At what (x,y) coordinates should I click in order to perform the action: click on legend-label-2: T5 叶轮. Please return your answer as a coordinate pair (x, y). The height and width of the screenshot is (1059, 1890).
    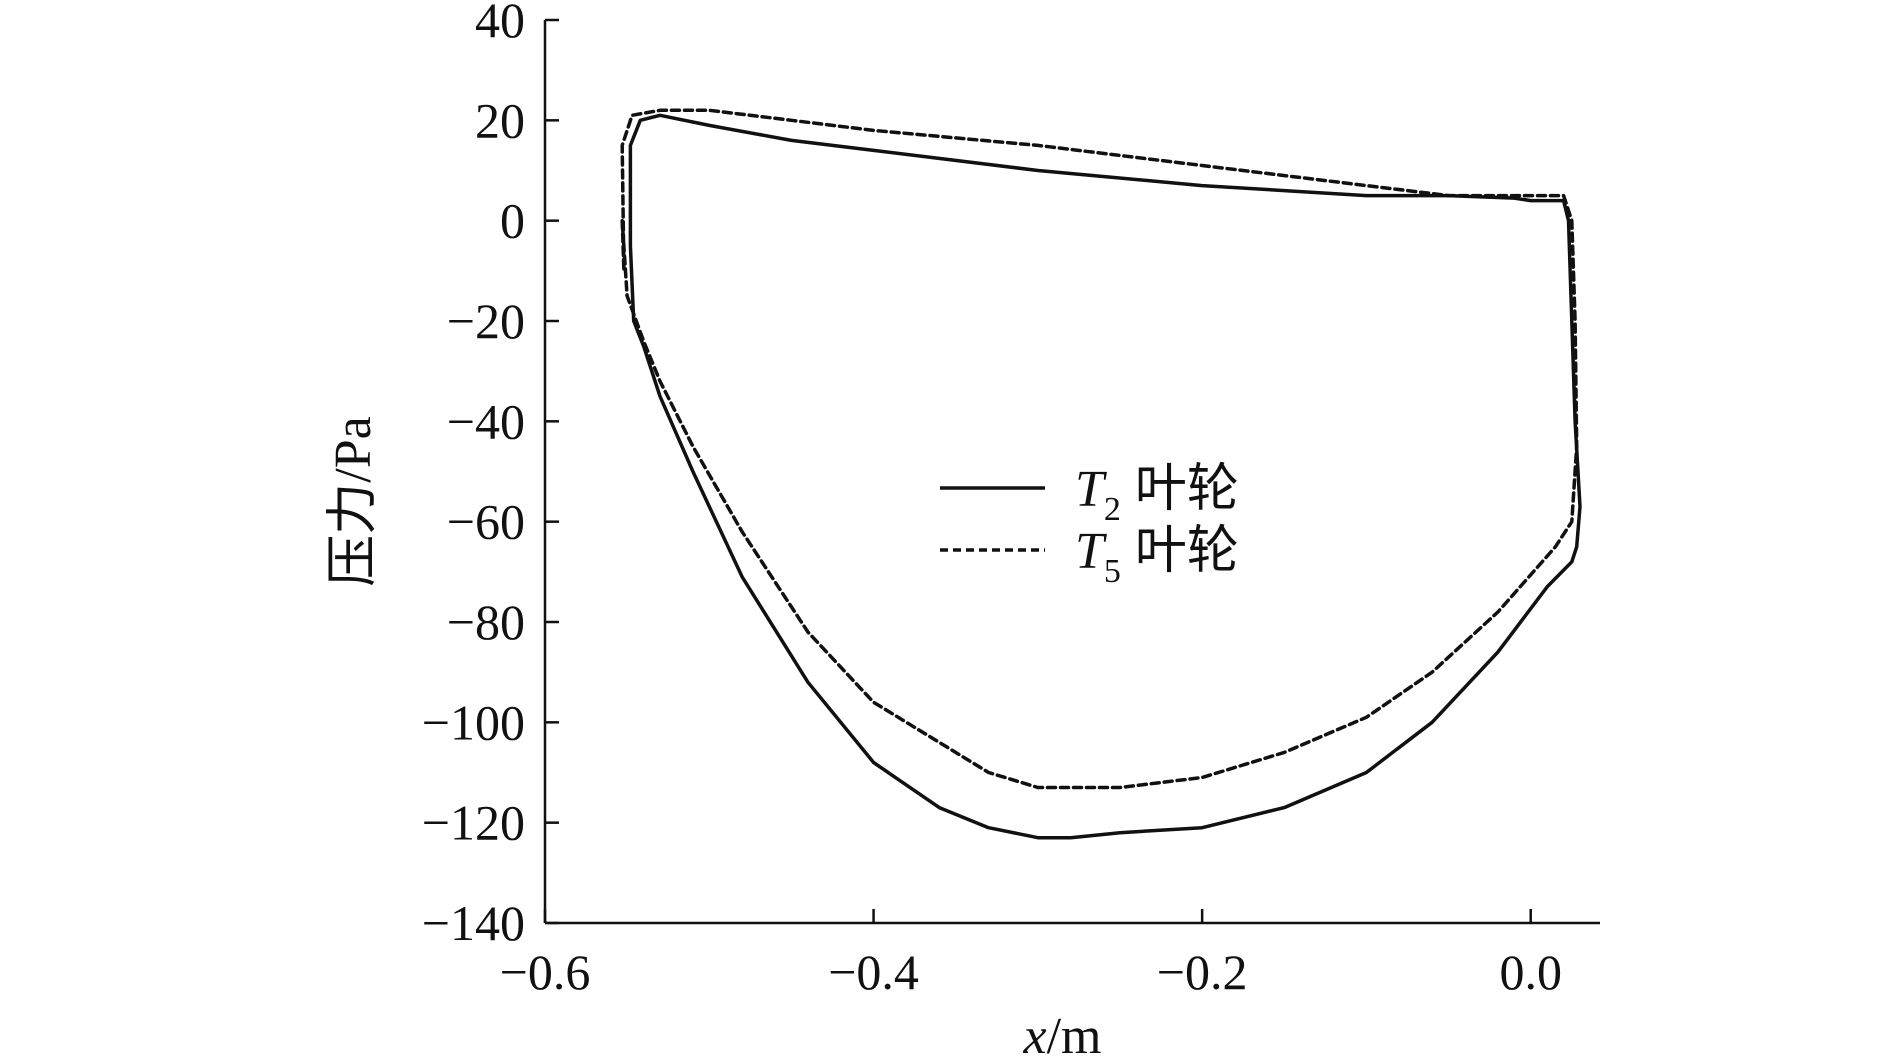
    Looking at the image, I should click on (1157, 556).